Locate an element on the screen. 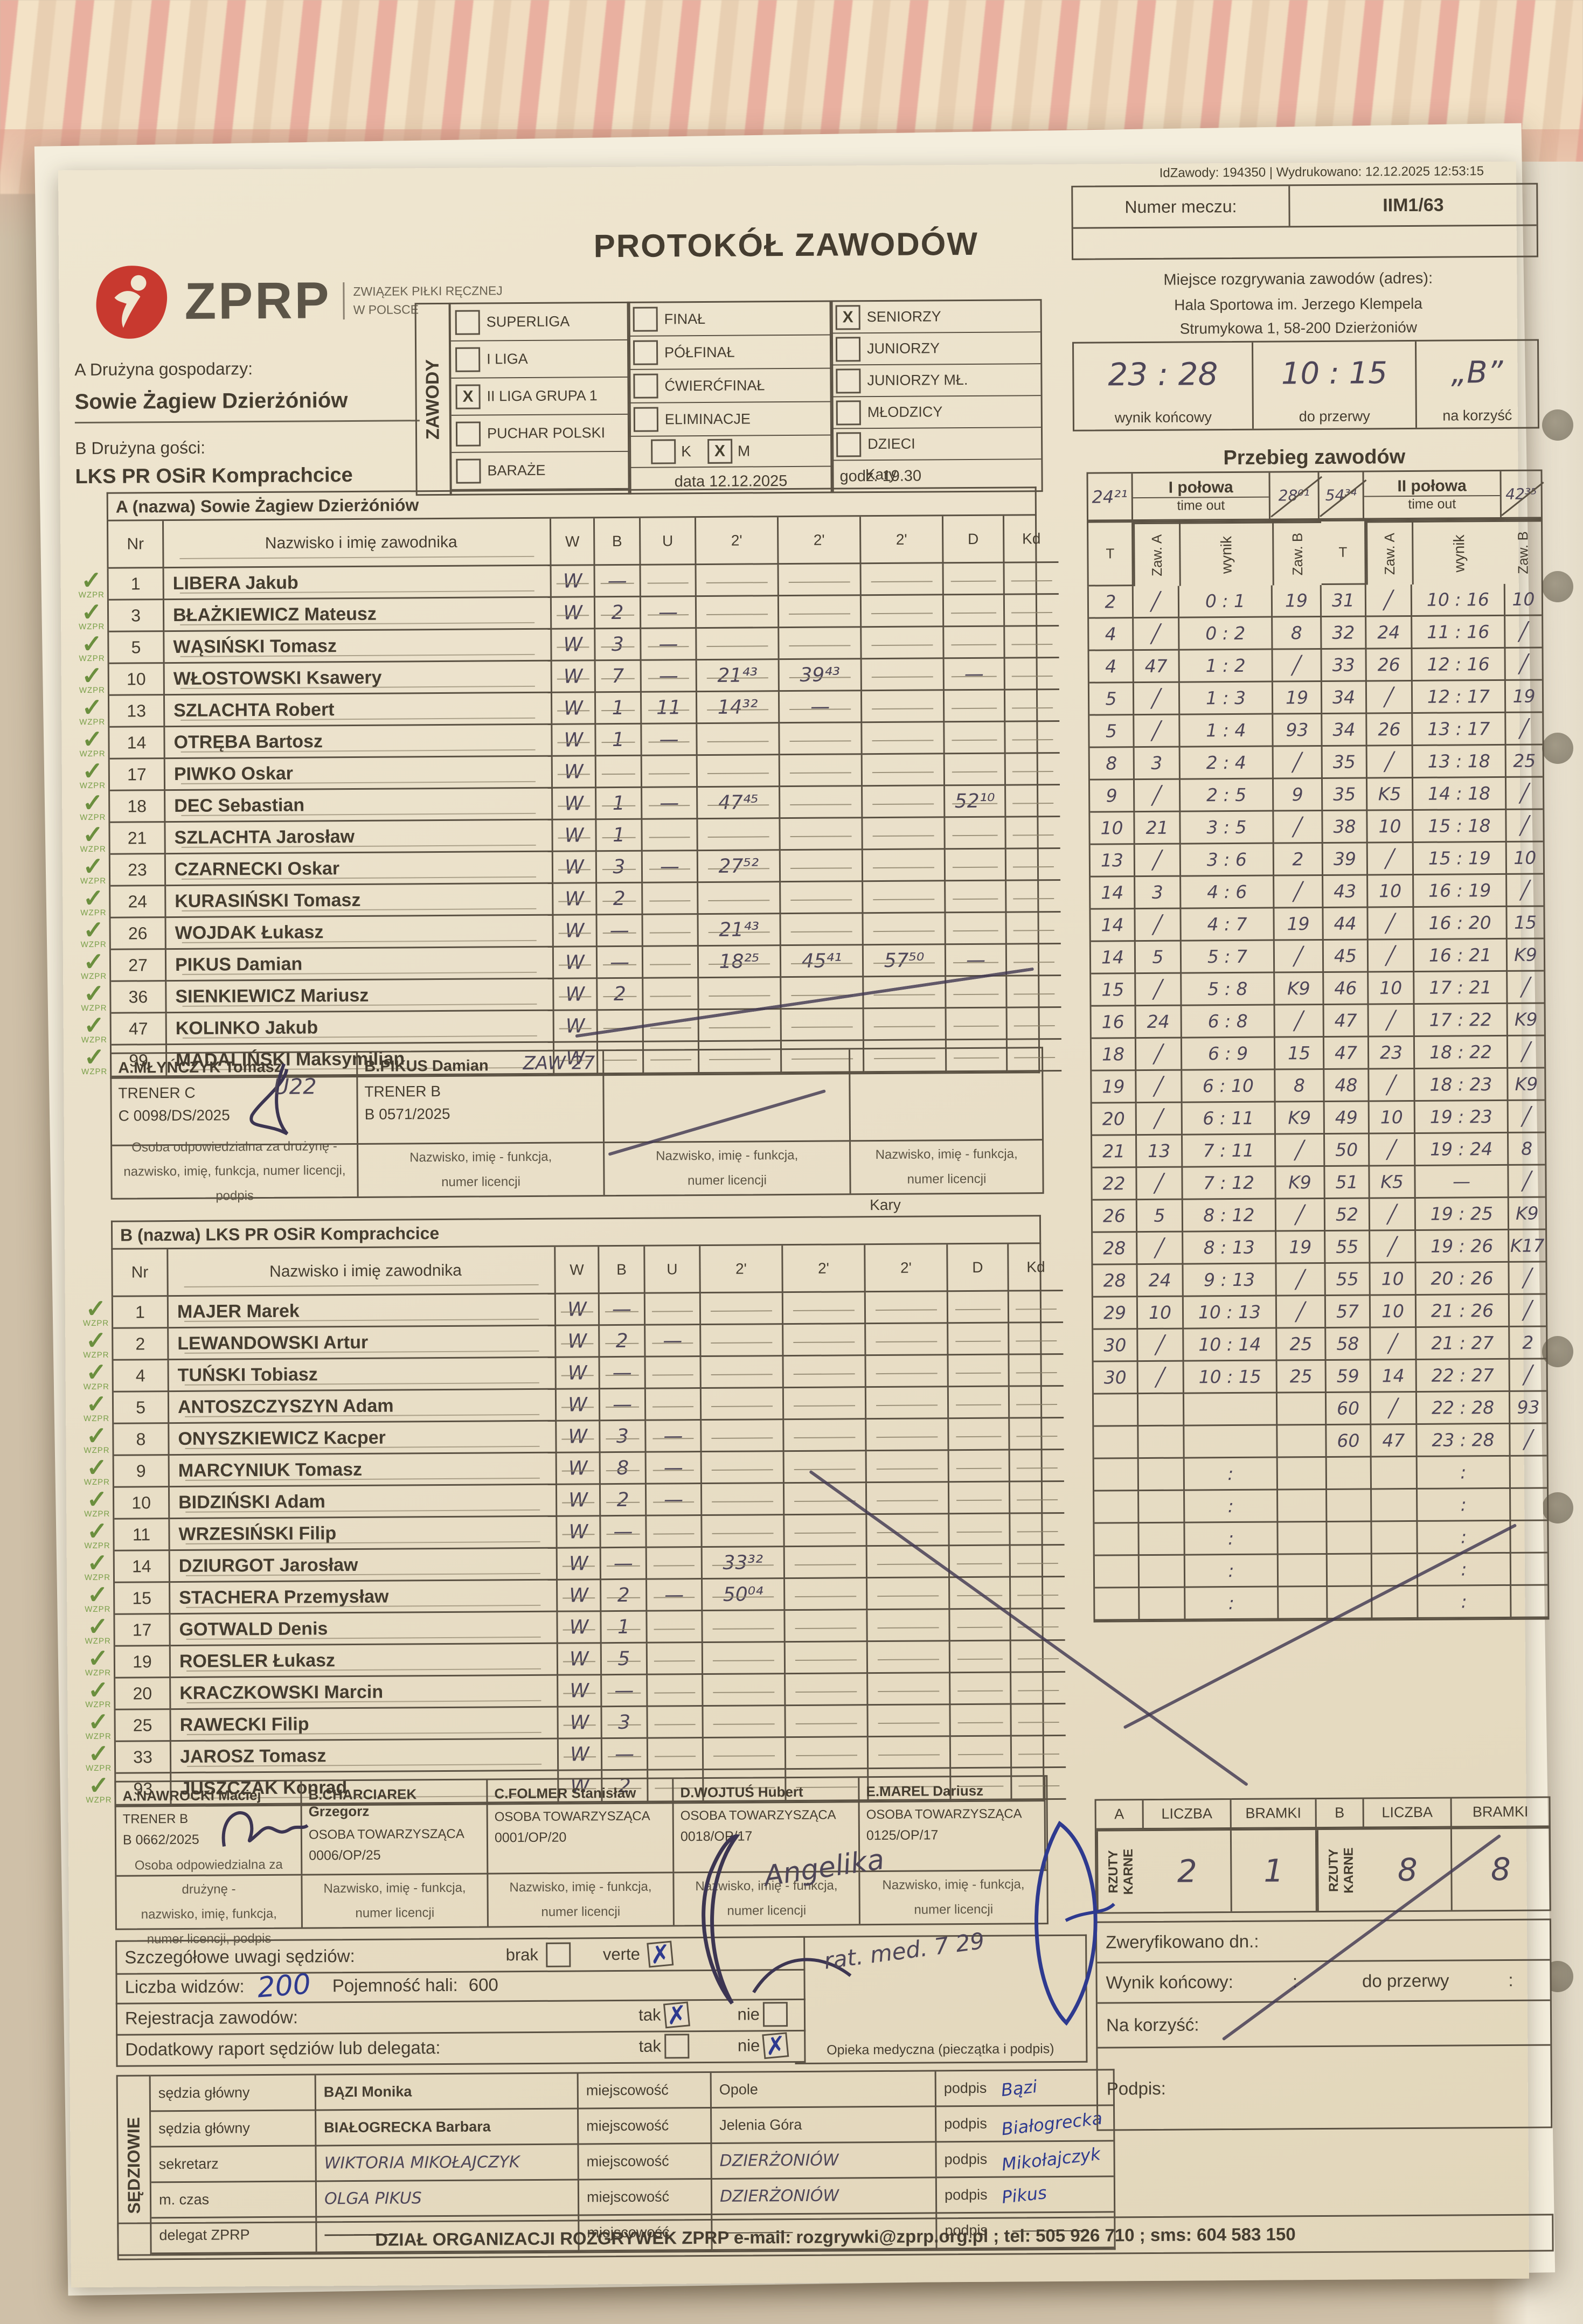 Image resolution: width=1583 pixels, height=2324 pixels. progress-a2: ╱ is located at coordinates (1392, 1021).